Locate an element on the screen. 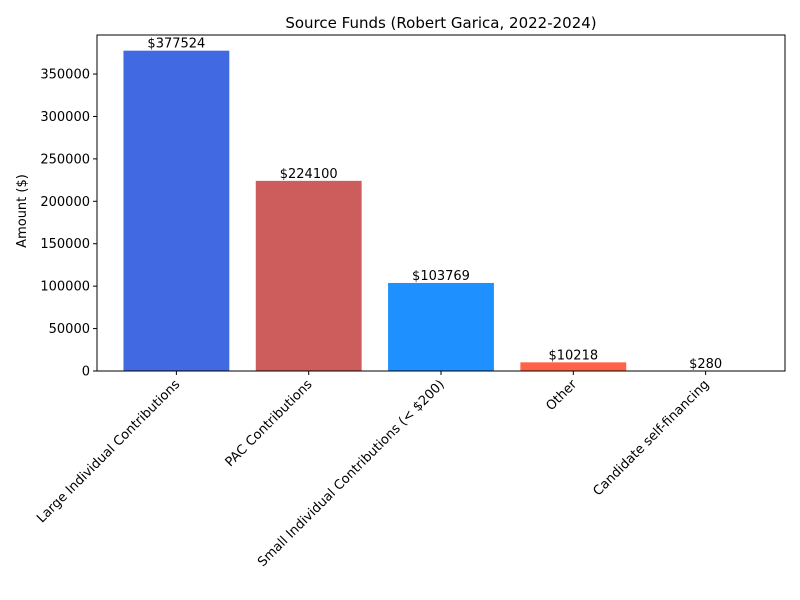 The height and width of the screenshot is (600, 800). x-tick-label-4: Other is located at coordinates (561, 395).